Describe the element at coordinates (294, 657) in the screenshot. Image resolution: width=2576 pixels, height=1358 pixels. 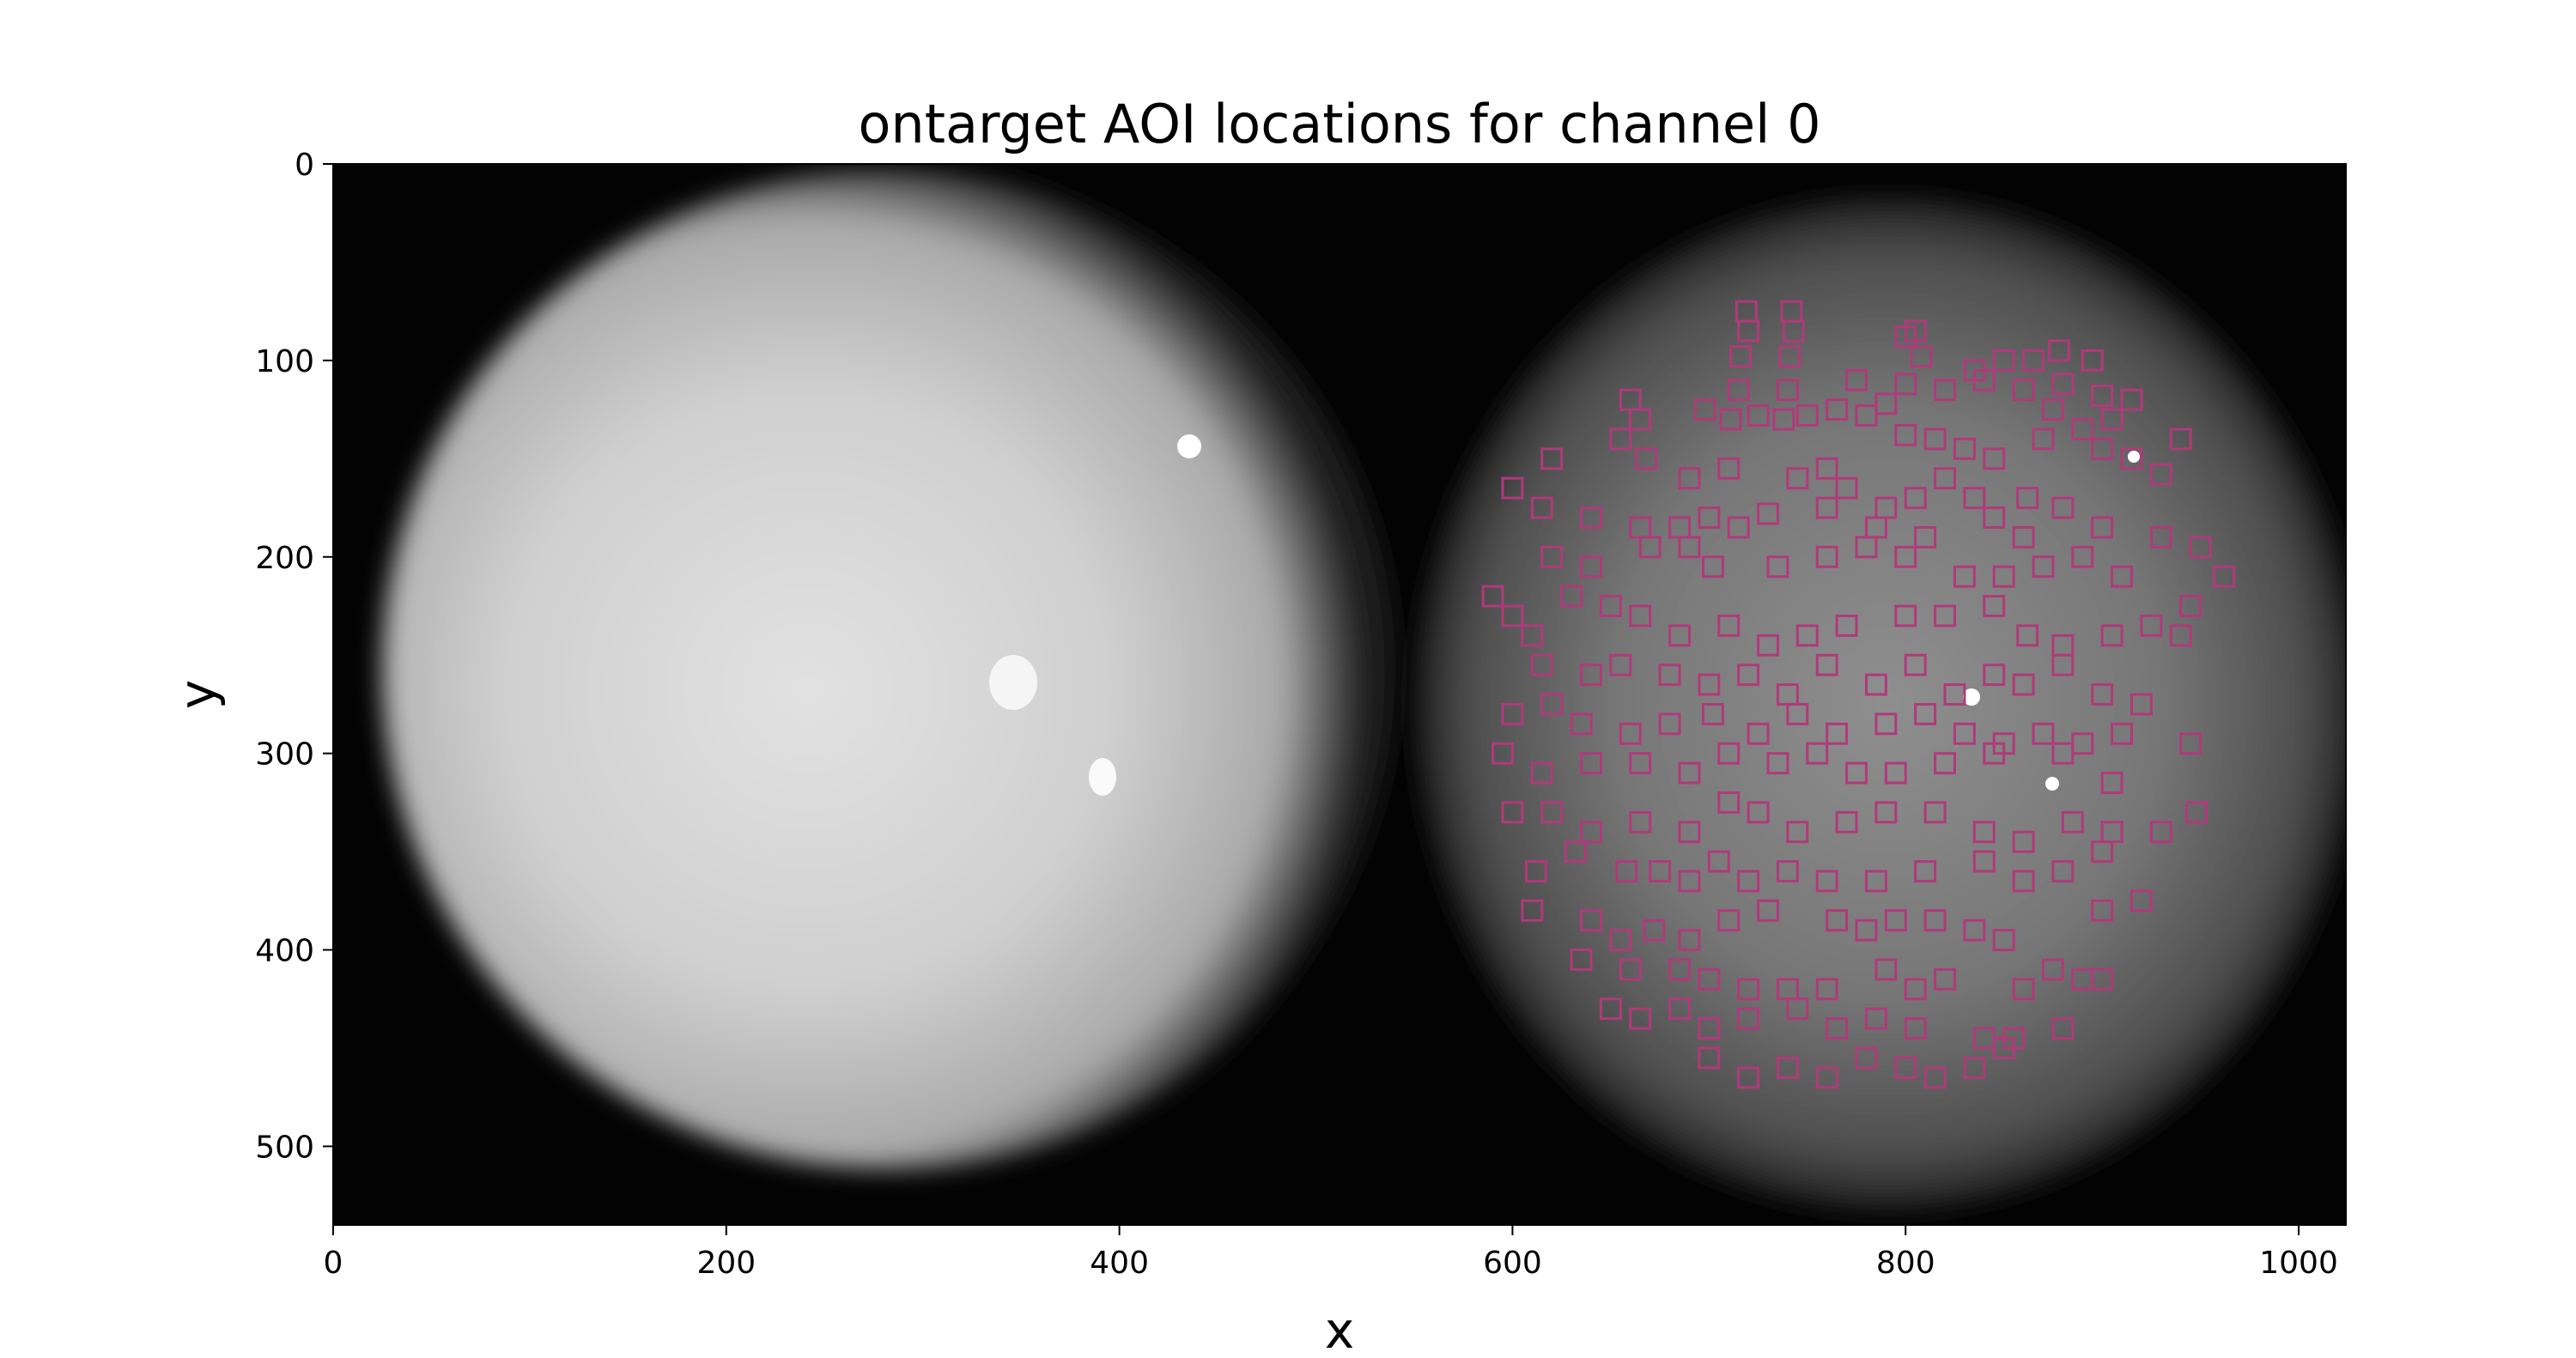
I see `y-axis: 0 100 200 300 400 500` at that location.